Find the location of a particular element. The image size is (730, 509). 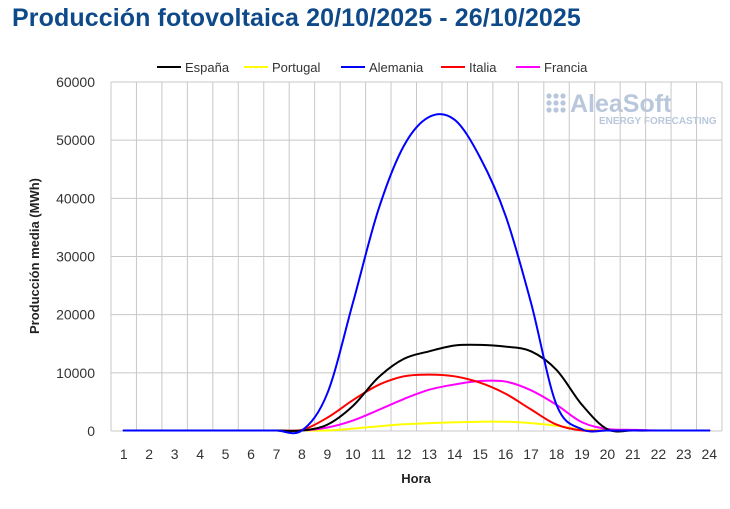

y-tick-label: 50000 is located at coordinates (75, 140).